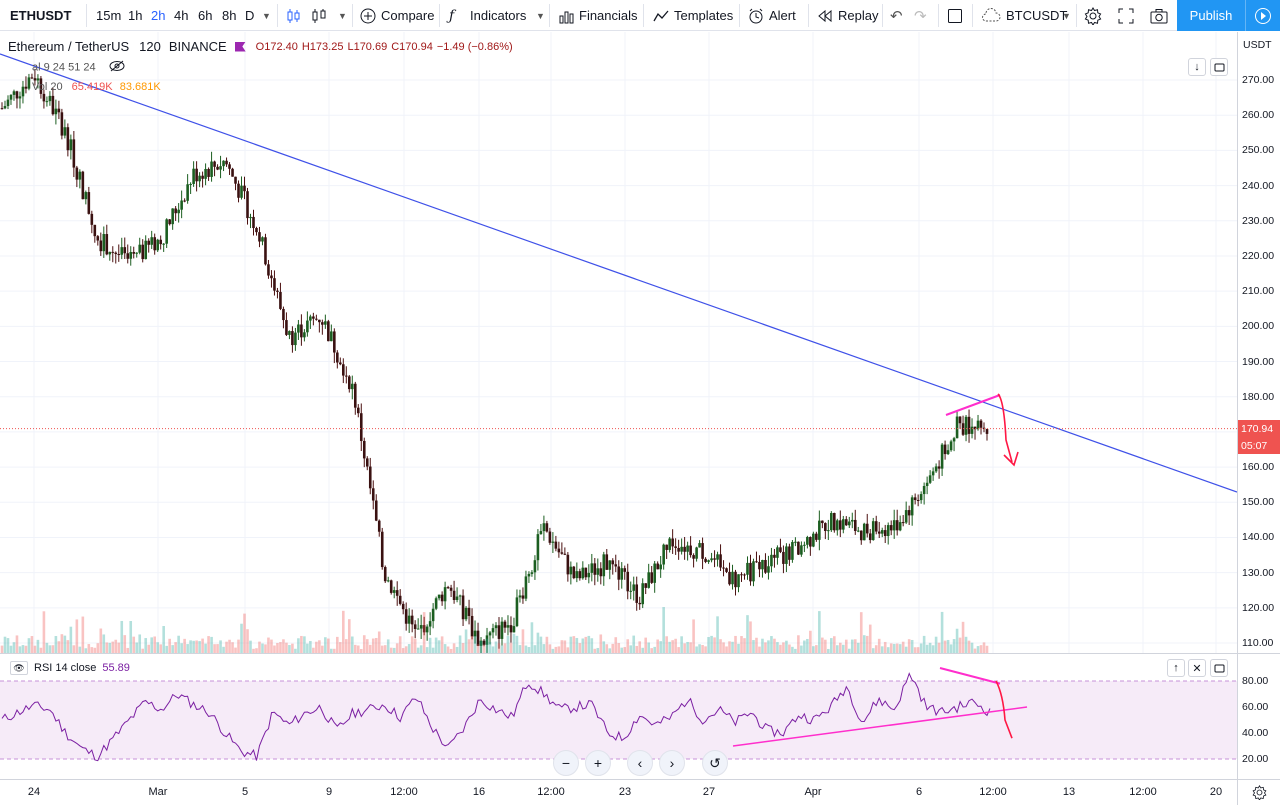 The image size is (1280, 805). What do you see at coordinates (135, 15) in the screenshot?
I see `interval-1h: 1h` at bounding box center [135, 15].